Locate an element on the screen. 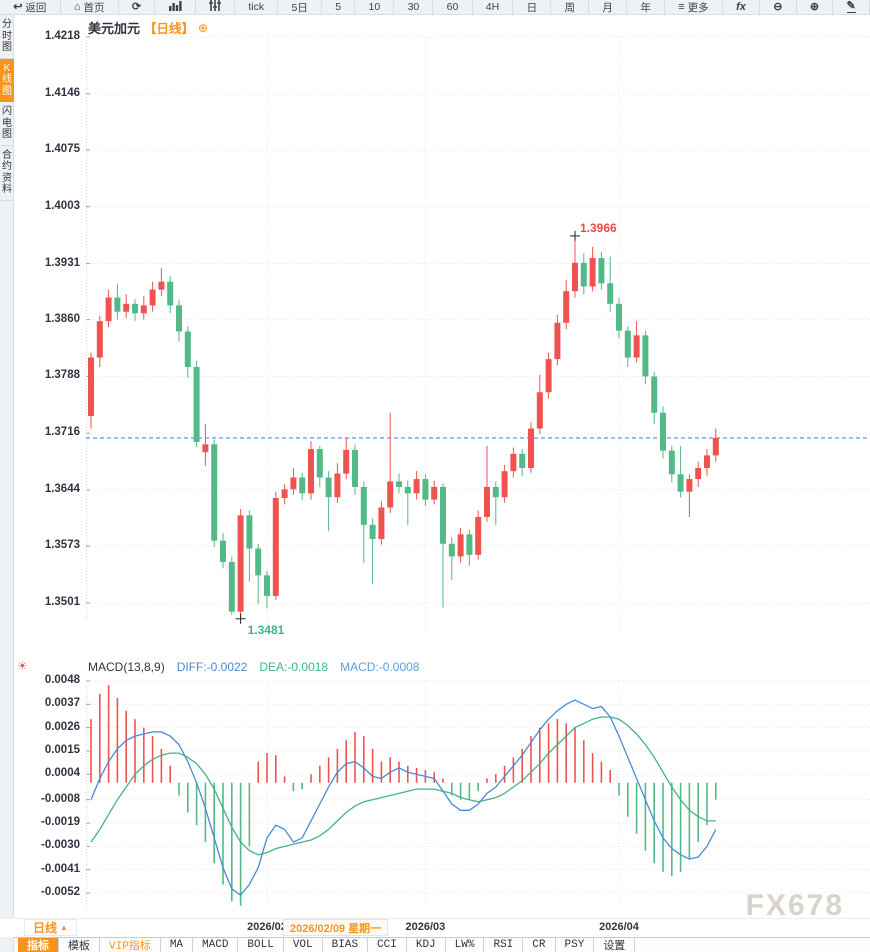 The height and width of the screenshot is (952, 870). period-day-button-label: 日 is located at coordinates (532, 7).